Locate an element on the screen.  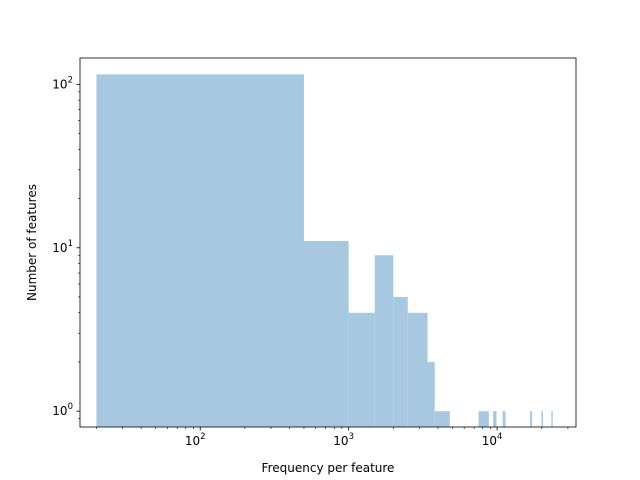
x-tick-label-2: 10³ is located at coordinates (343, 440).